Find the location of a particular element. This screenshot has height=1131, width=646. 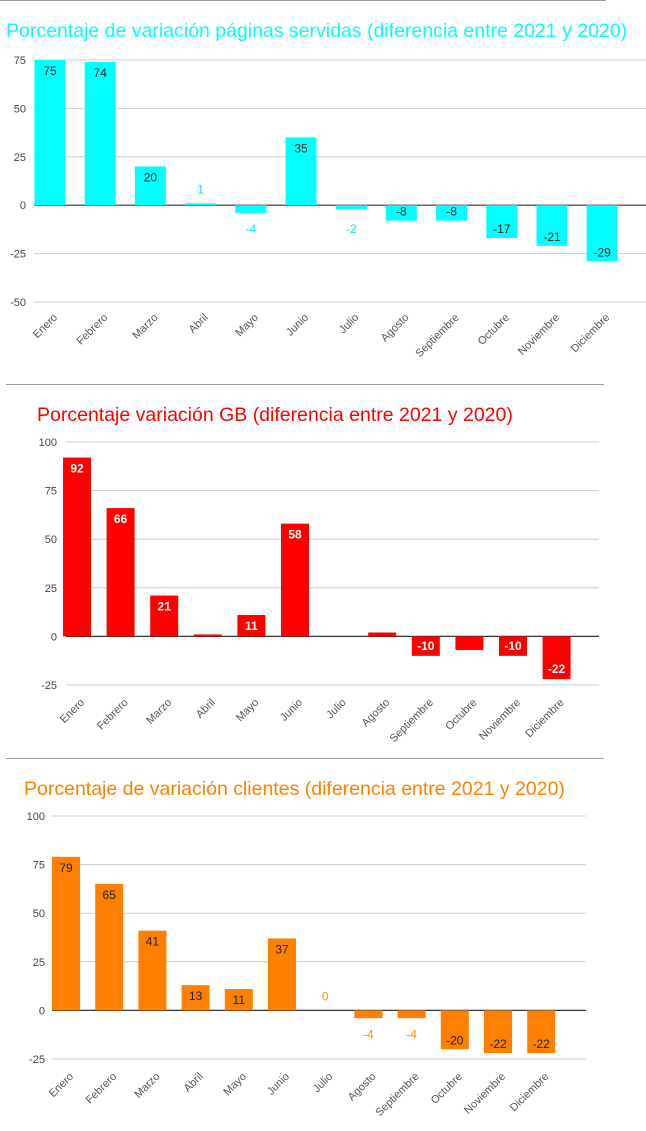

data-label: 21 is located at coordinates (165, 607).